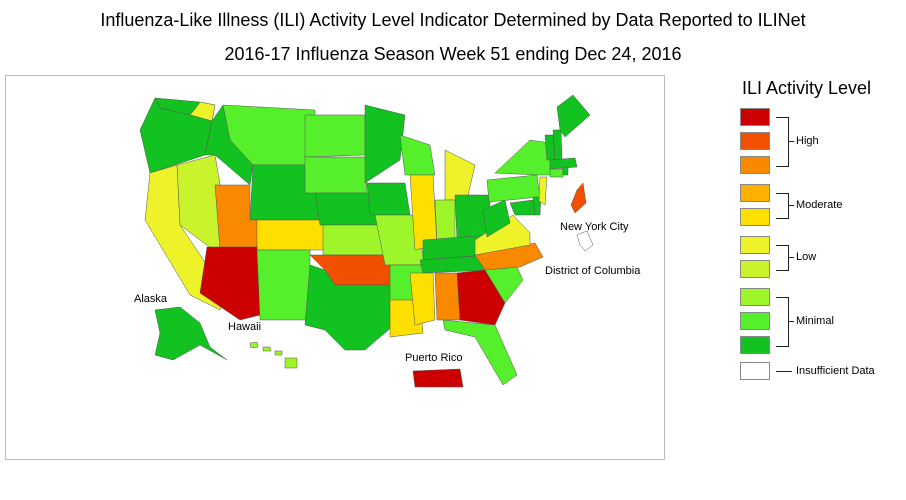  I want to click on state-south-dakota, so click(336, 175).